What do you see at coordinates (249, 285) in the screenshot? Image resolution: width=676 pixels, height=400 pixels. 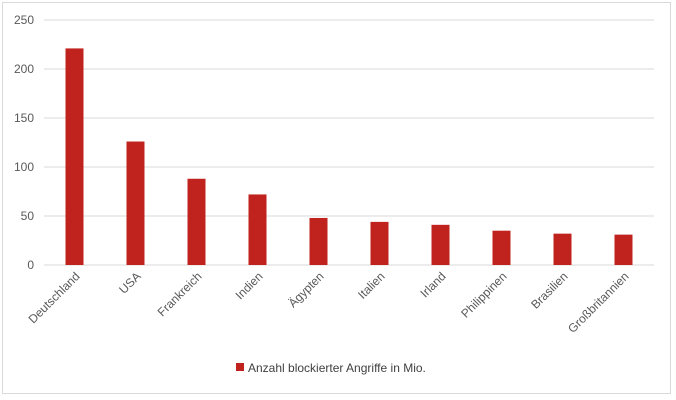 I see `x-tick-label: Indien` at bounding box center [249, 285].